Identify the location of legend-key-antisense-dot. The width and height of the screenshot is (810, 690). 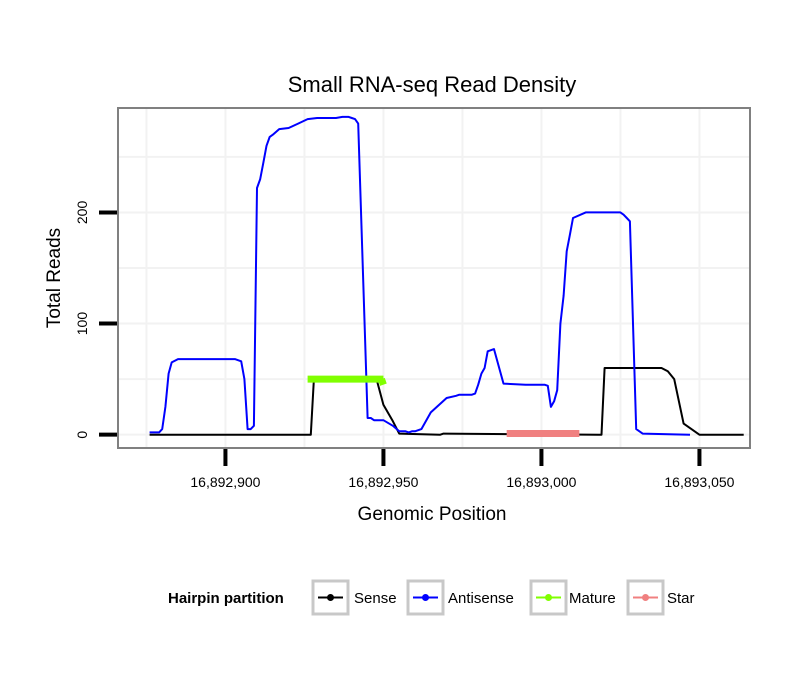
(425, 597).